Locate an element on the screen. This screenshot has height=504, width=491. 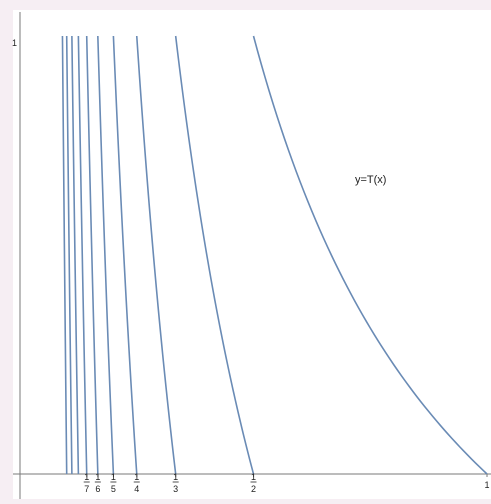
curve-label: y=T(x) is located at coordinates (370, 180).